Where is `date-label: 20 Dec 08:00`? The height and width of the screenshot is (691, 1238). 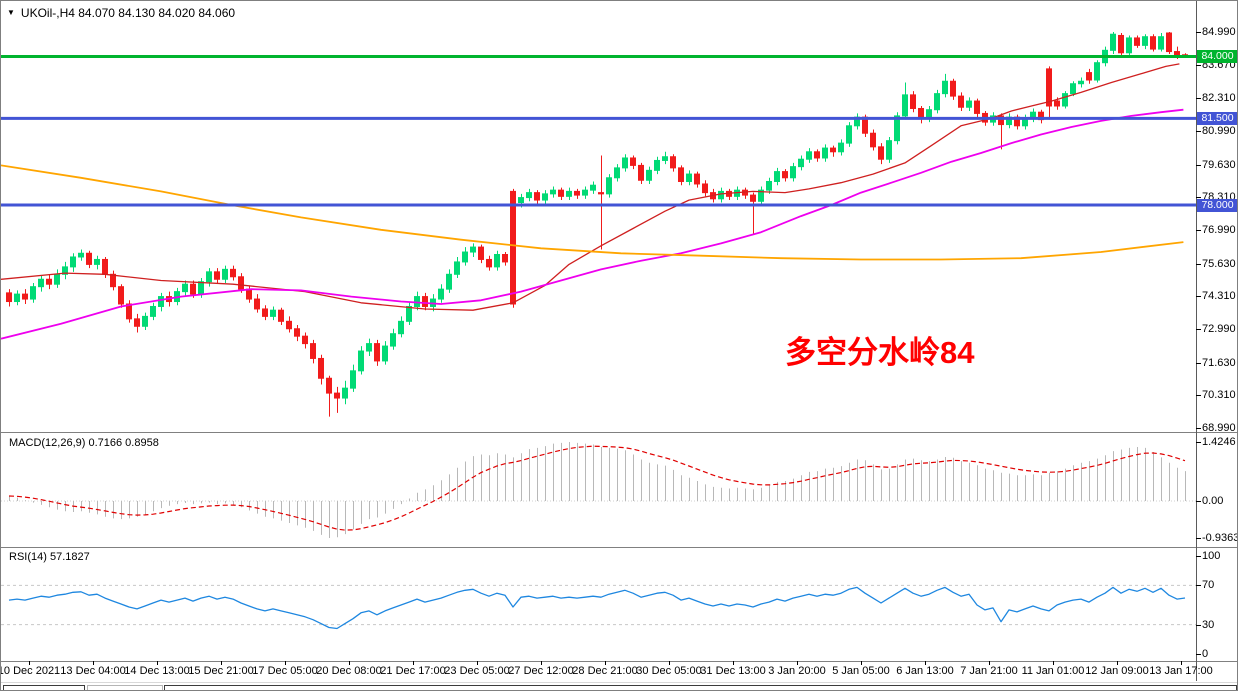 date-label: 20 Dec 08:00 is located at coordinates (349, 671).